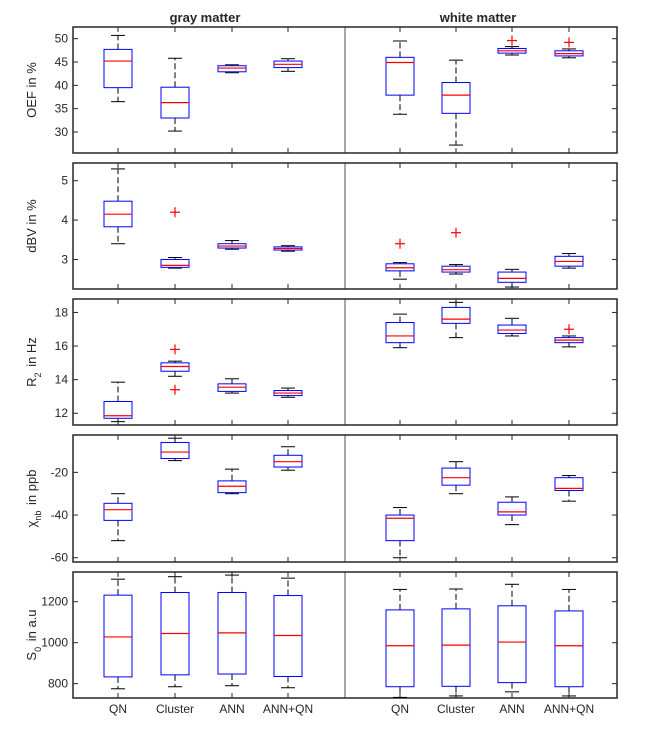 The height and width of the screenshot is (737, 656). I want to click on y-tick-label: 4, so click(64, 220).